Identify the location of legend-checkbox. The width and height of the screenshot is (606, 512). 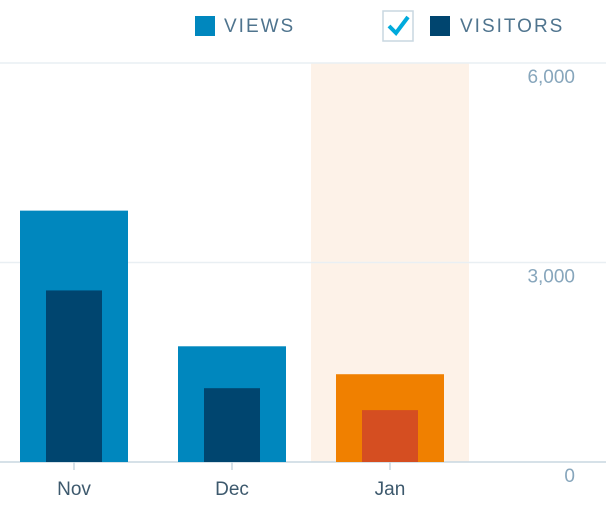
(398, 26).